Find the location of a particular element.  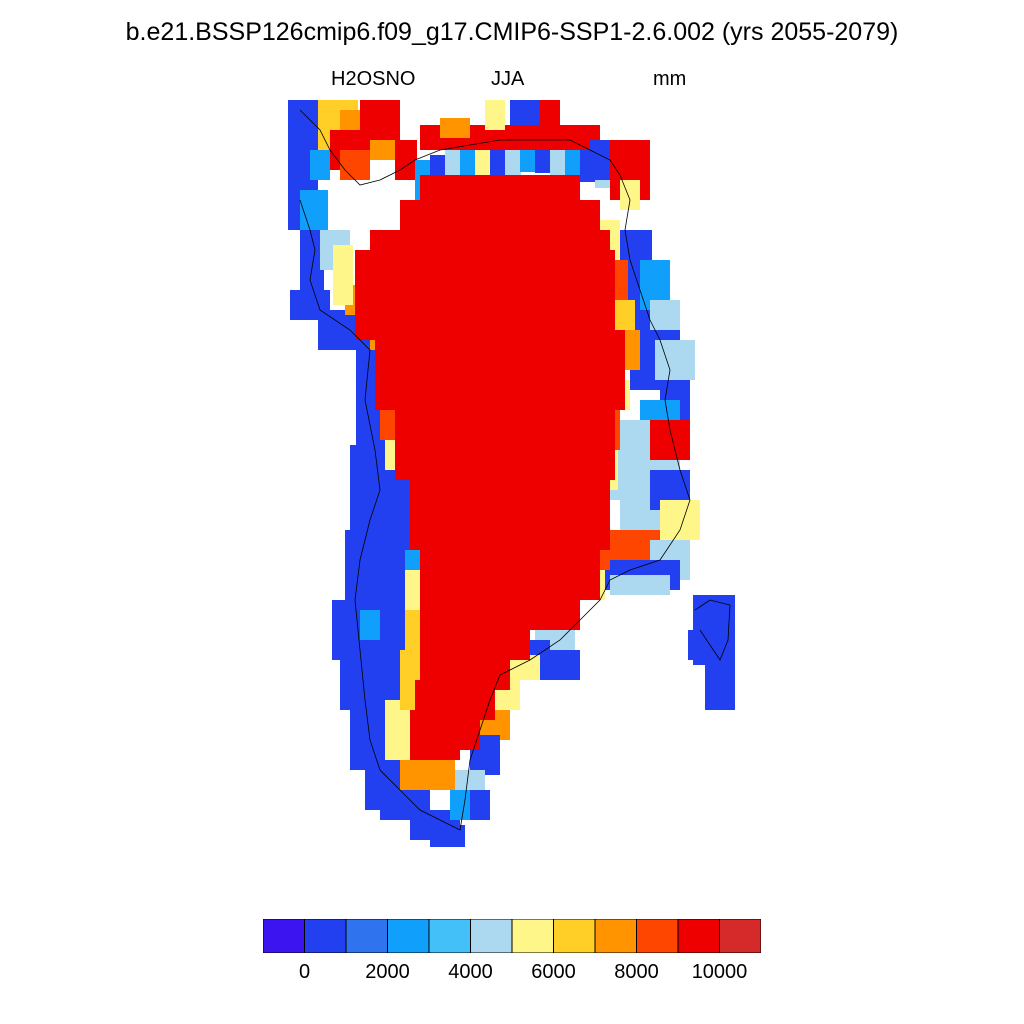

island-coastline is located at coordinates (712, 630).